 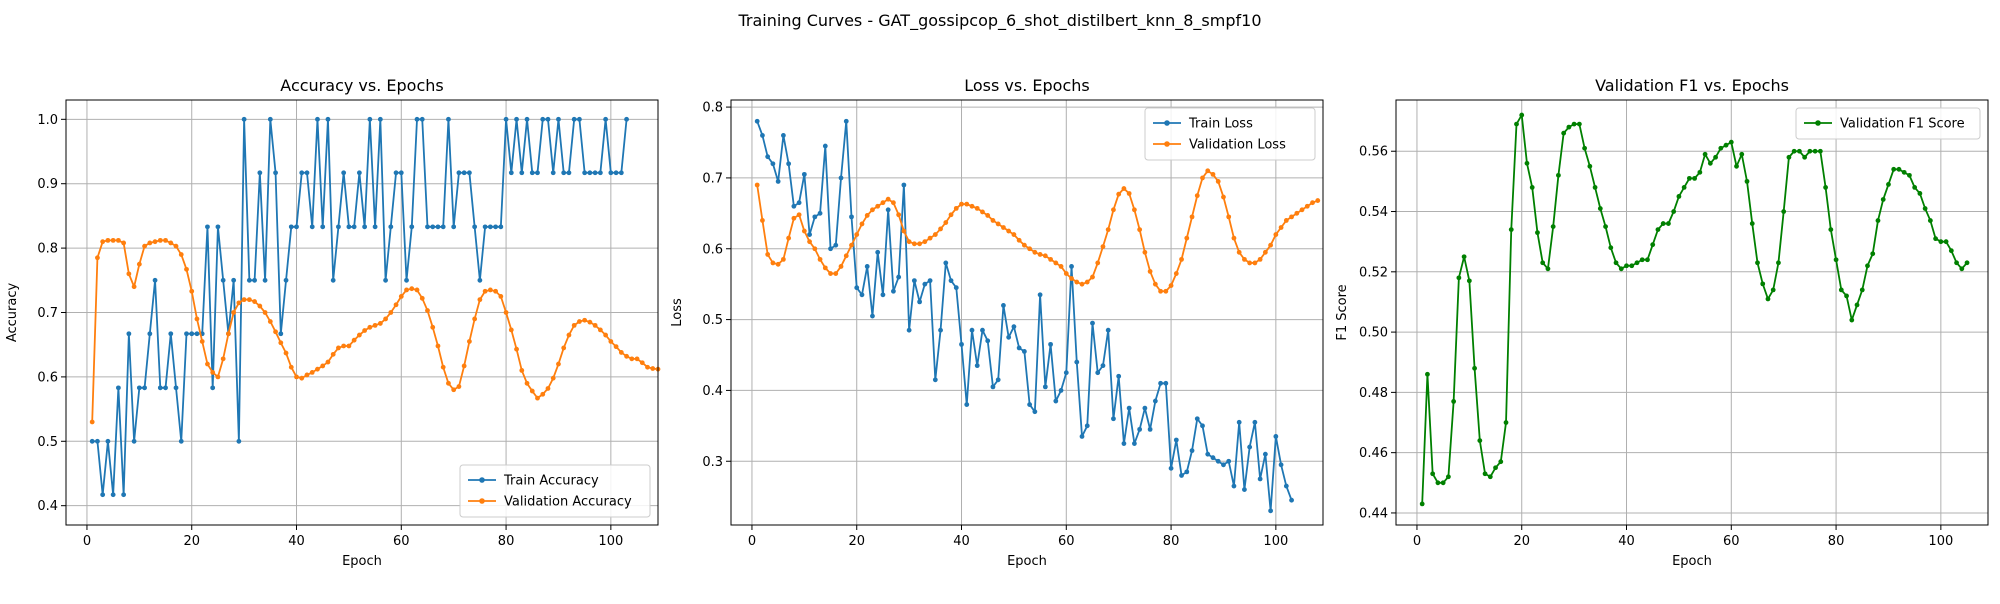 I want to click on legend-label: Train Accuracy, so click(x=551, y=481).